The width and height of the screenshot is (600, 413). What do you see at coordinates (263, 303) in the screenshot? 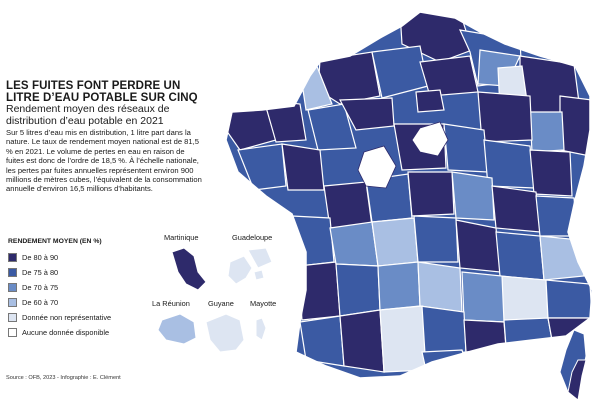
I see `mayotte-label: Mayotte` at bounding box center [263, 303].